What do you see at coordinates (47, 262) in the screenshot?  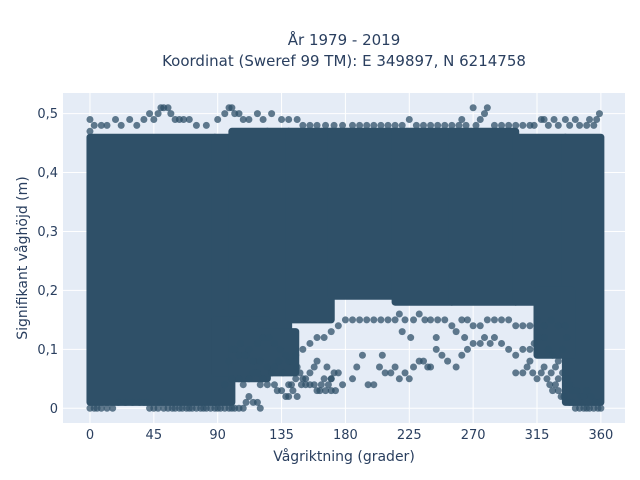 I see `y-axis-ticks: 0 0,1 0,2 0,3 0,4 0,5` at bounding box center [47, 262].